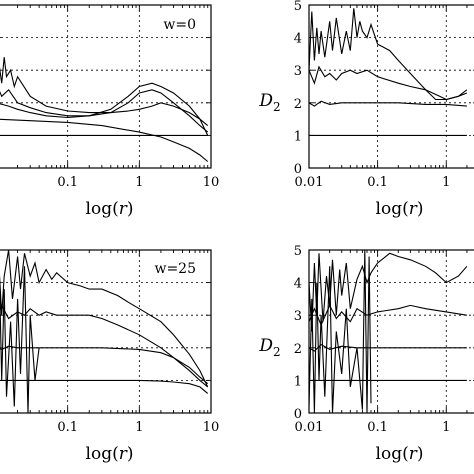 This screenshot has width=474, height=474. I want to click on panel-annotation: w=0, so click(179, 25).